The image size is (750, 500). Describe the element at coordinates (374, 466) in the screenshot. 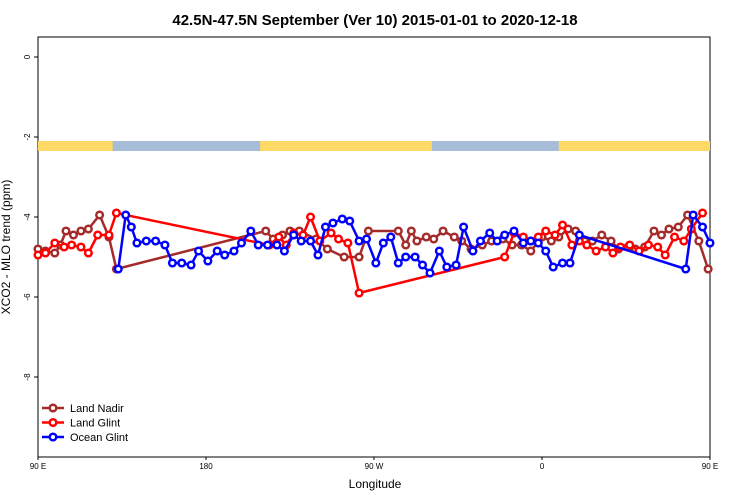

I see `x-tick-label: 90 W` at that location.